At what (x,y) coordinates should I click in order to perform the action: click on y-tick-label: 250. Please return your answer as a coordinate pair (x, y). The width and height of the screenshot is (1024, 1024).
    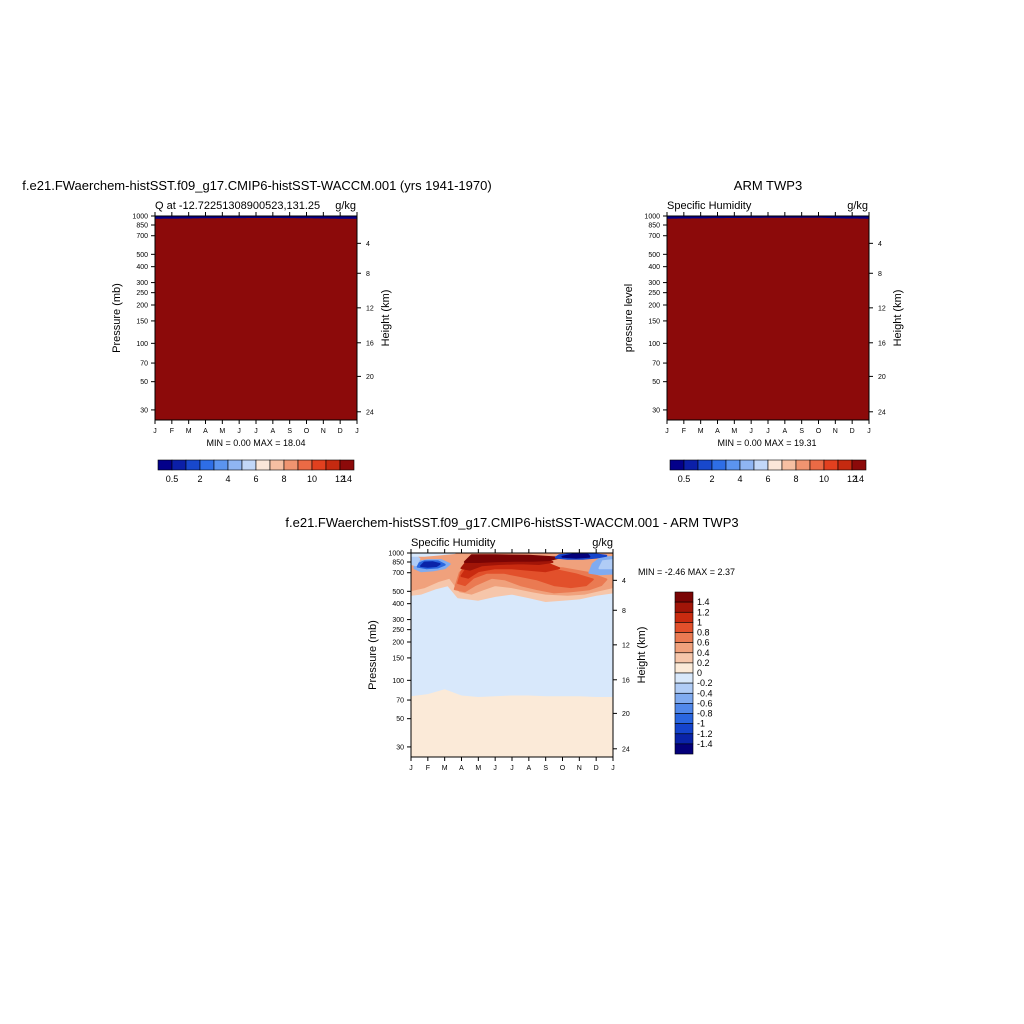
    Looking at the image, I should click on (398, 630).